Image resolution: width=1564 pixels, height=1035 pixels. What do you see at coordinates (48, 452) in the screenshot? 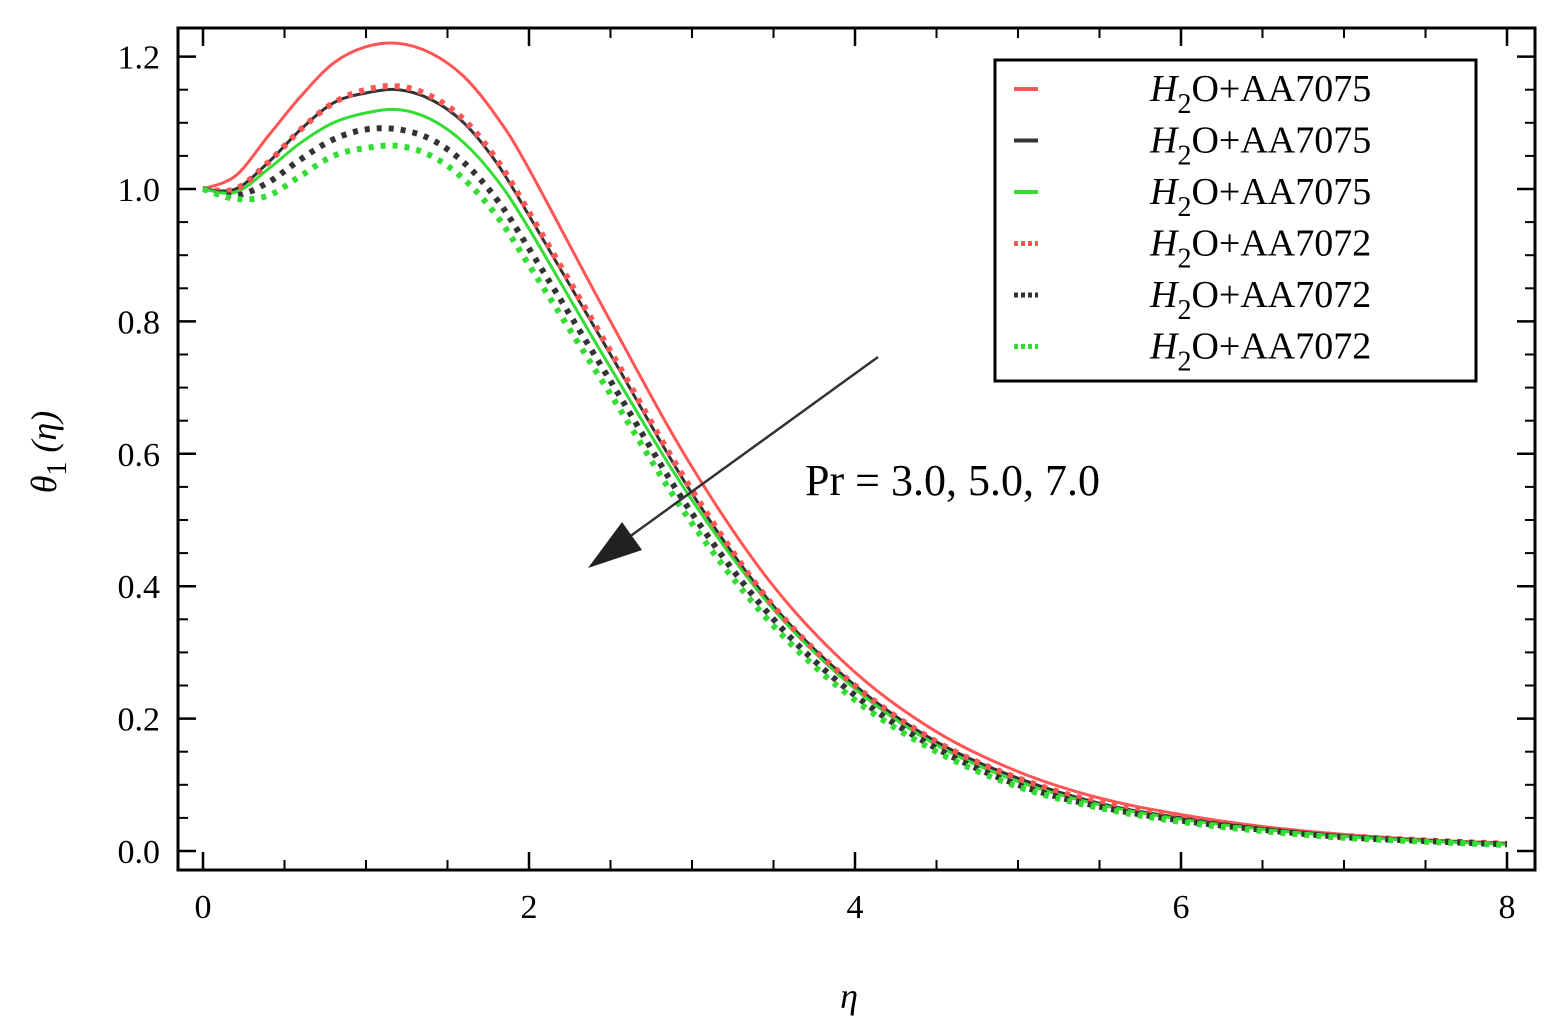
I see `y-axis-title: θ1 (η)` at bounding box center [48, 452].